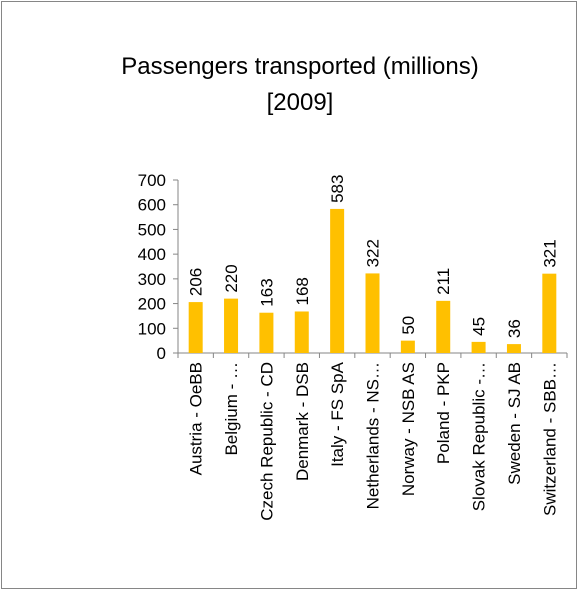 The height and width of the screenshot is (591, 579). What do you see at coordinates (152, 328) in the screenshot?
I see `y-tick-label: 100` at bounding box center [152, 328].